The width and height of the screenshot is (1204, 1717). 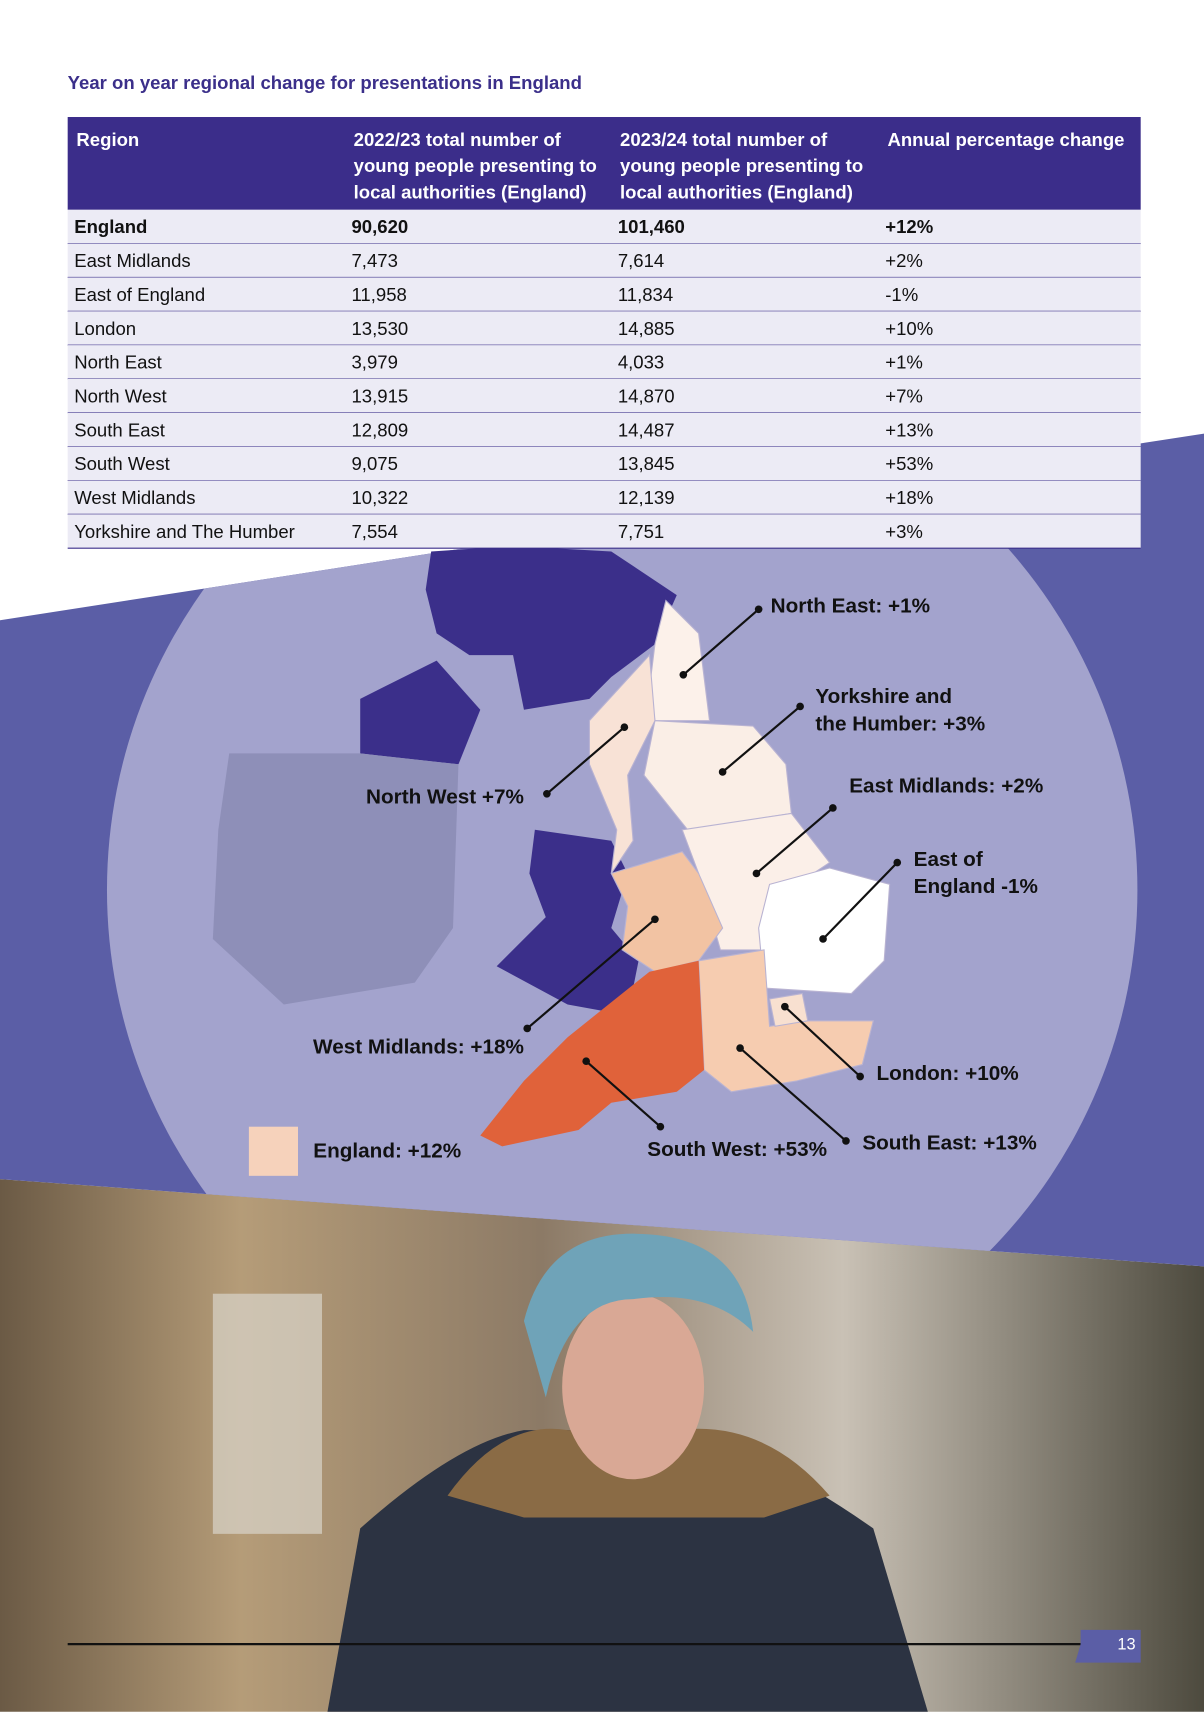 I want to click on table-cell: 13,530, so click(x=379, y=328).